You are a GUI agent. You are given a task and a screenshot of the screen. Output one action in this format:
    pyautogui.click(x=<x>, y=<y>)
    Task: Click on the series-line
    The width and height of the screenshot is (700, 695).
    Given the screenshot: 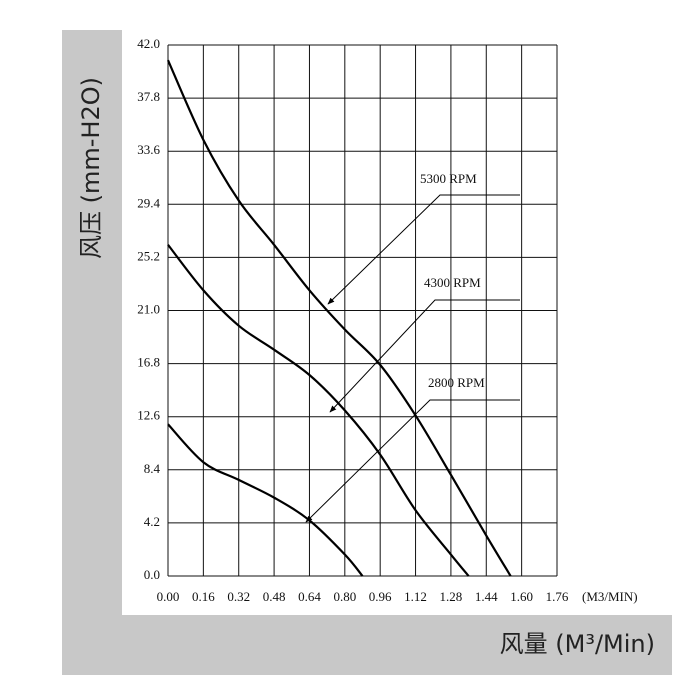 What is the action you would take?
    pyautogui.click(x=265, y=500)
    